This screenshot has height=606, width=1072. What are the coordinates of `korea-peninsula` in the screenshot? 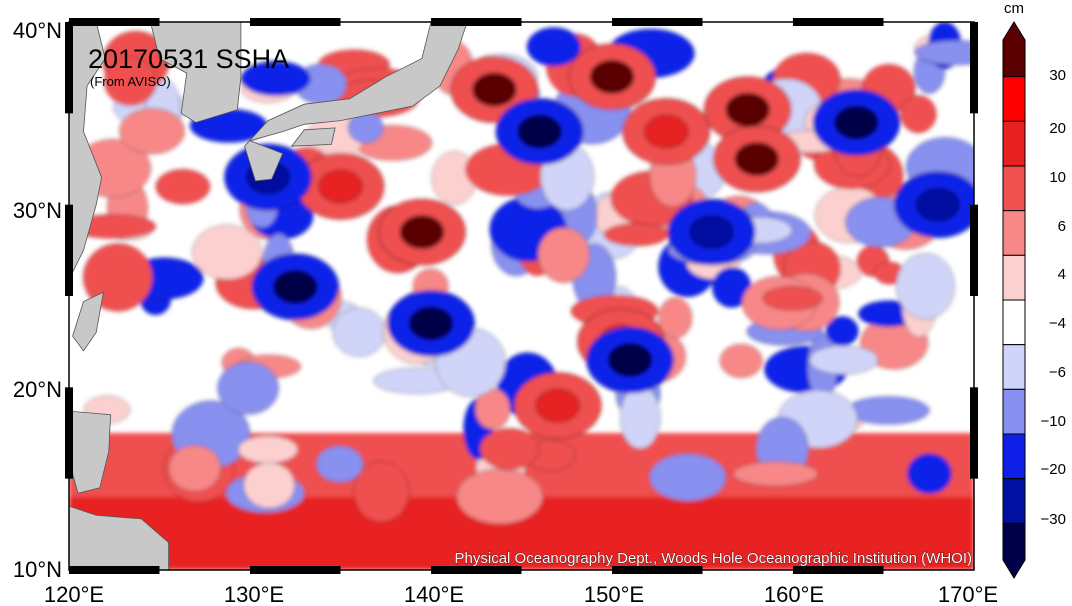 It's located at (195, 72).